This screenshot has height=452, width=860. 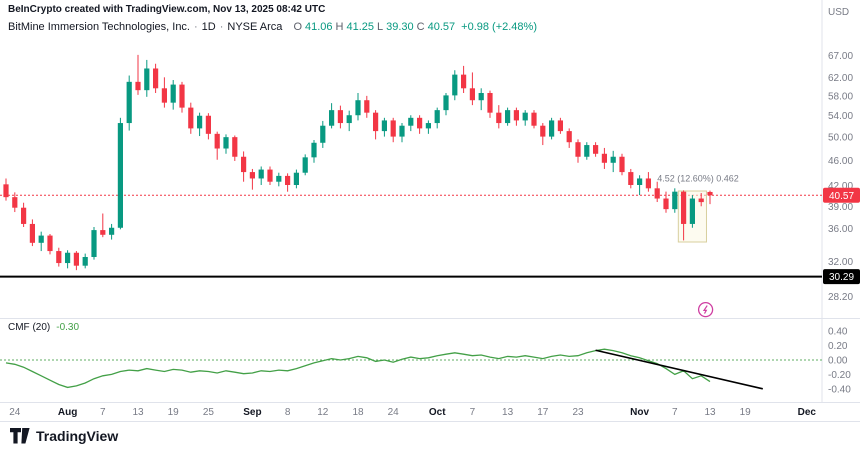 I want to click on indicator-value: -0.30, so click(x=68, y=327).